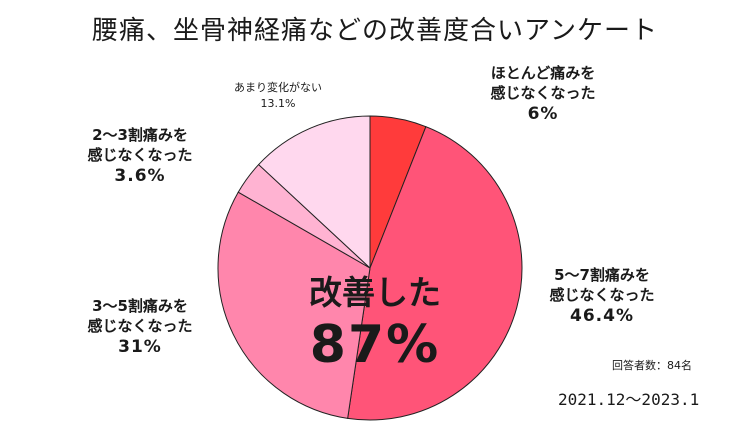 The image size is (750, 422). Describe the element at coordinates (375, 31) in the screenshot. I see `chart-title: 腰痛、坐骨神経痛などの改善度合いアンケート` at that location.